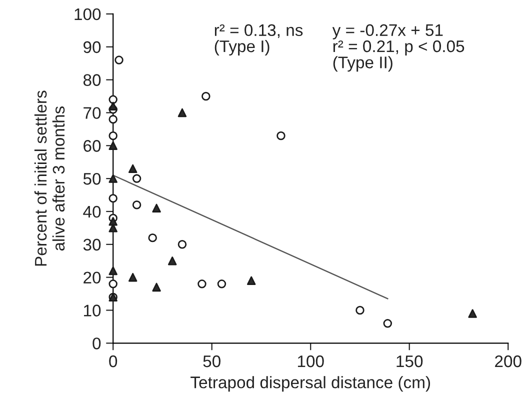 This screenshot has width=526, height=410. I want to click on x-tick-label: 0, so click(113, 361).